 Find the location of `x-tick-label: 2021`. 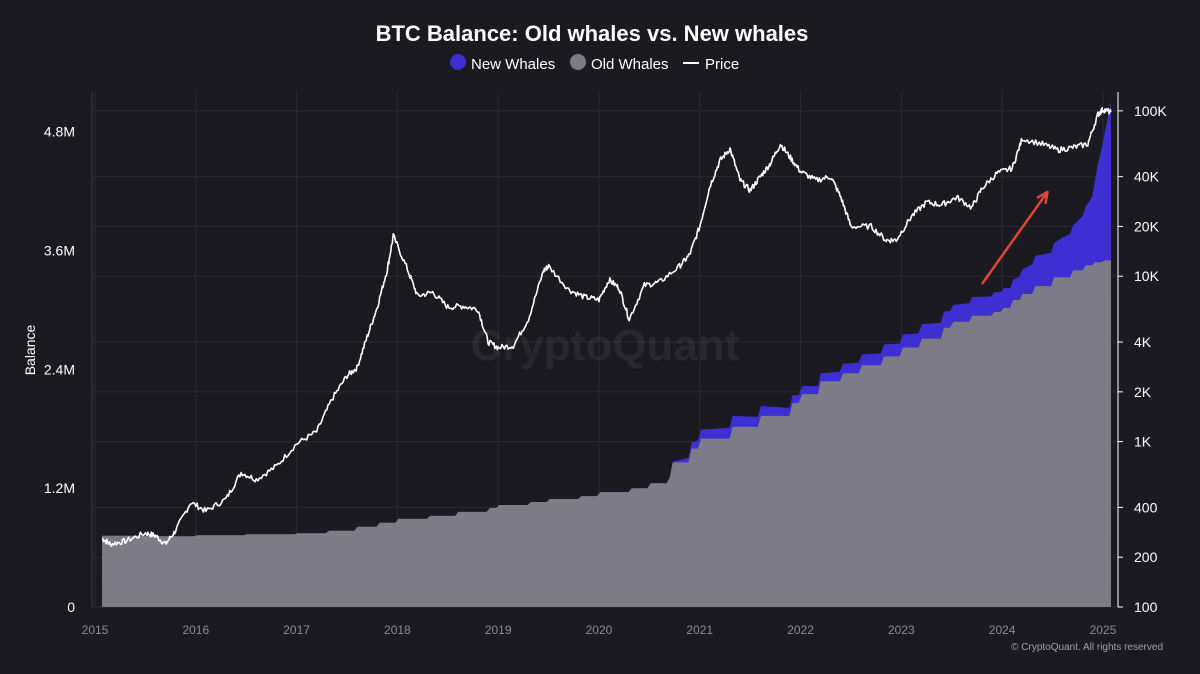

x-tick-label: 2021 is located at coordinates (699, 630).